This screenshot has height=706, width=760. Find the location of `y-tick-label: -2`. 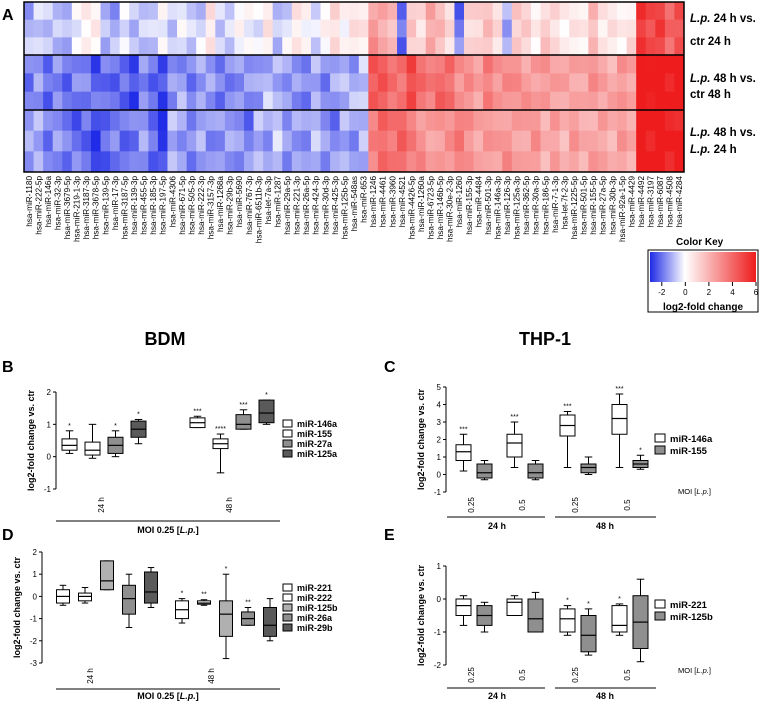

y-tick-label: -2 is located at coordinates (34, 641).